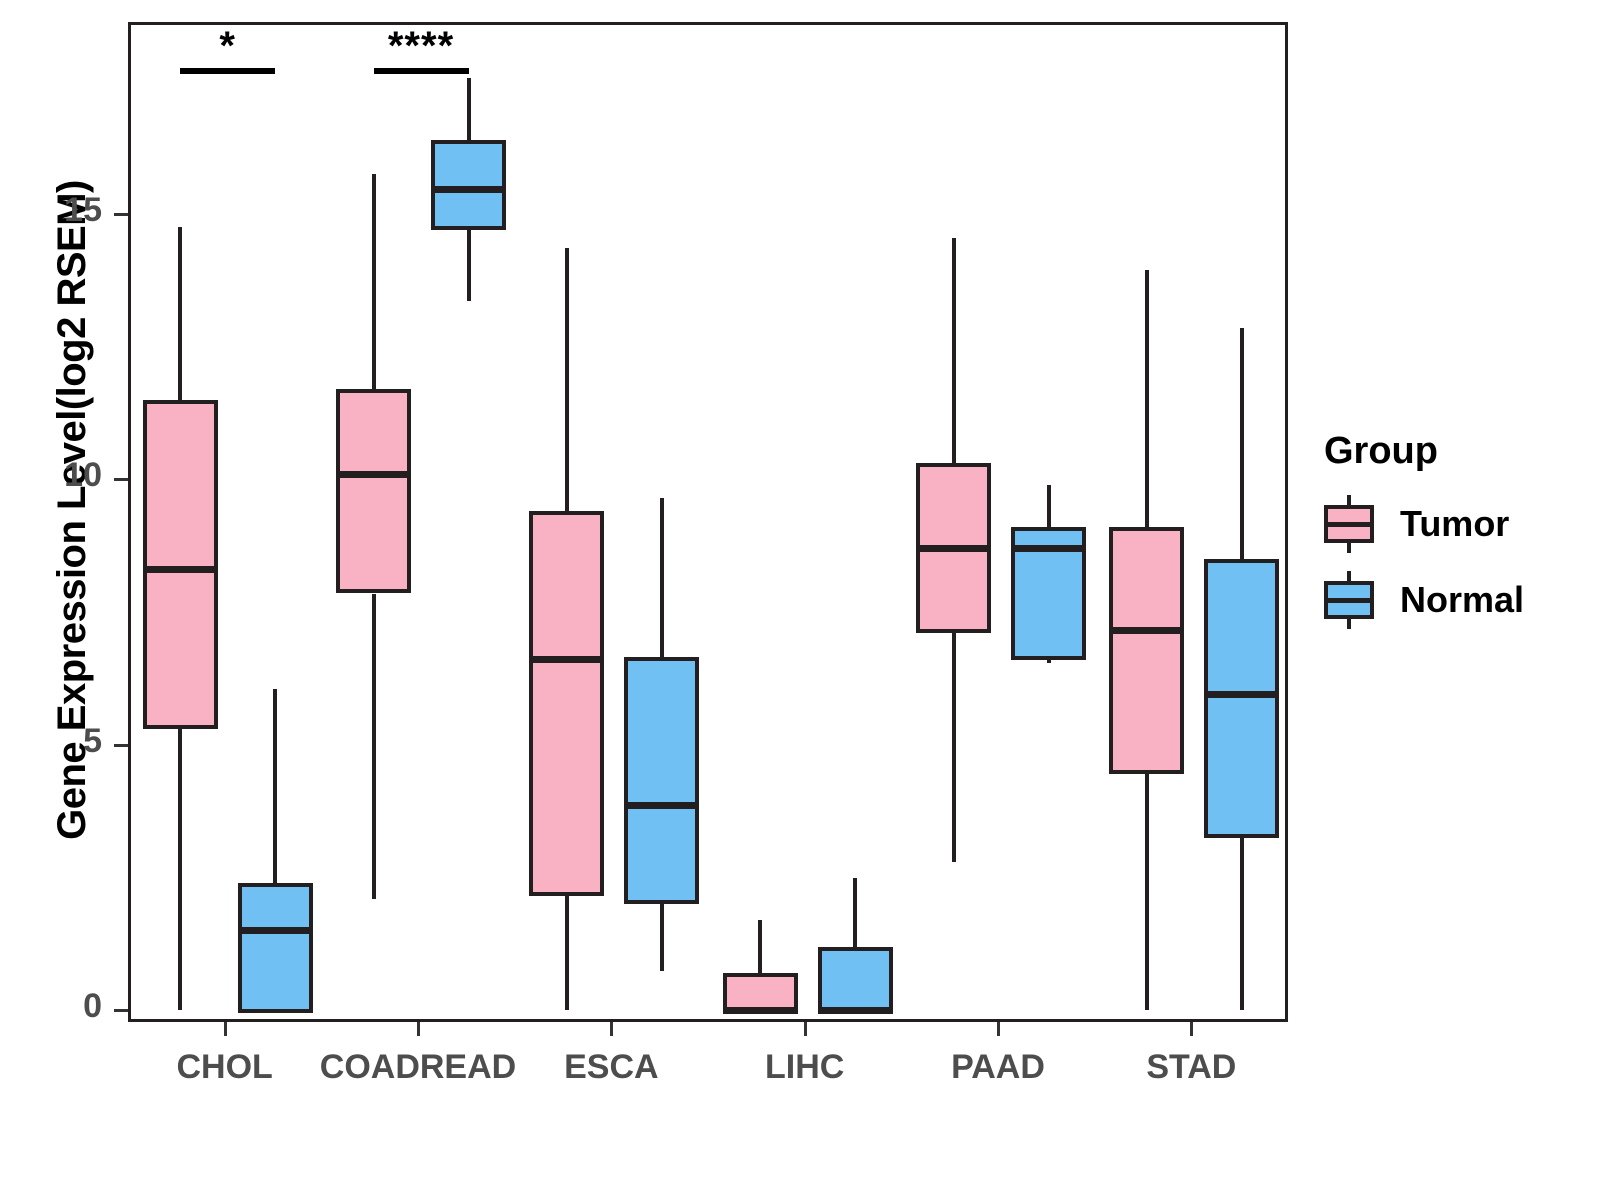 This screenshot has height=1200, width=1600. Describe the element at coordinates (855, 979) in the screenshot. I see `boxplot-box-lihc-normal` at that location.